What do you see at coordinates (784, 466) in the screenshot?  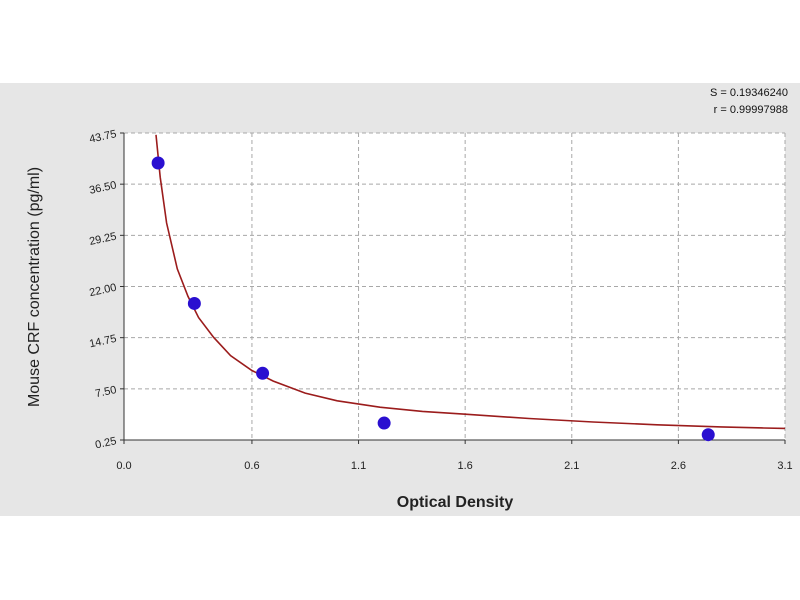 I see `x-tick-label: 3.1` at bounding box center [784, 466].